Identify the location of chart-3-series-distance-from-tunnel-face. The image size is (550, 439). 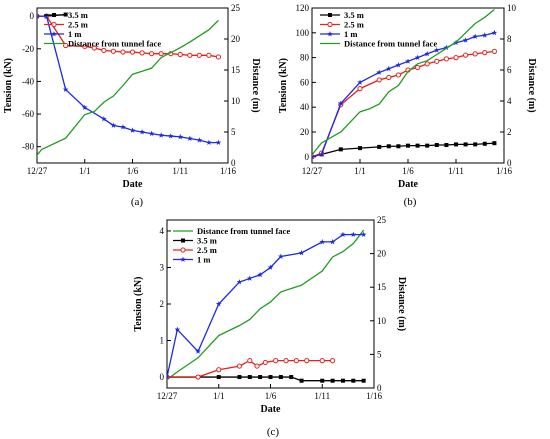
(266, 305).